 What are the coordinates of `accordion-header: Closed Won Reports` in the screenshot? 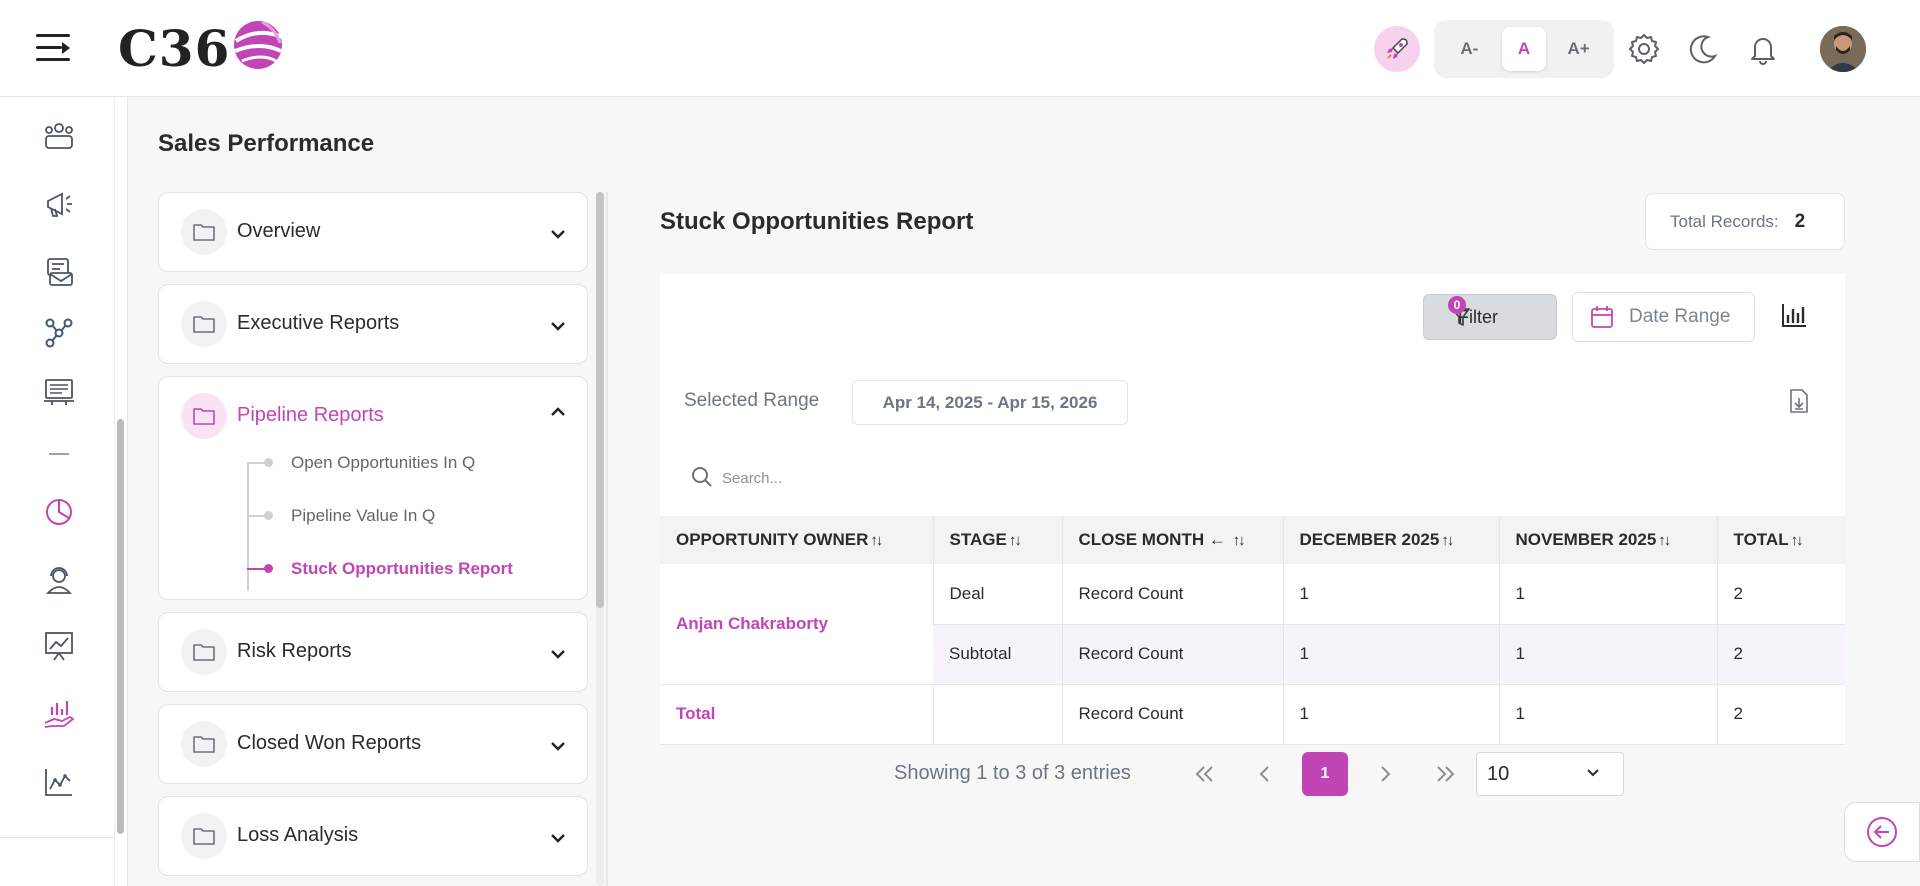 It's located at (373, 744).